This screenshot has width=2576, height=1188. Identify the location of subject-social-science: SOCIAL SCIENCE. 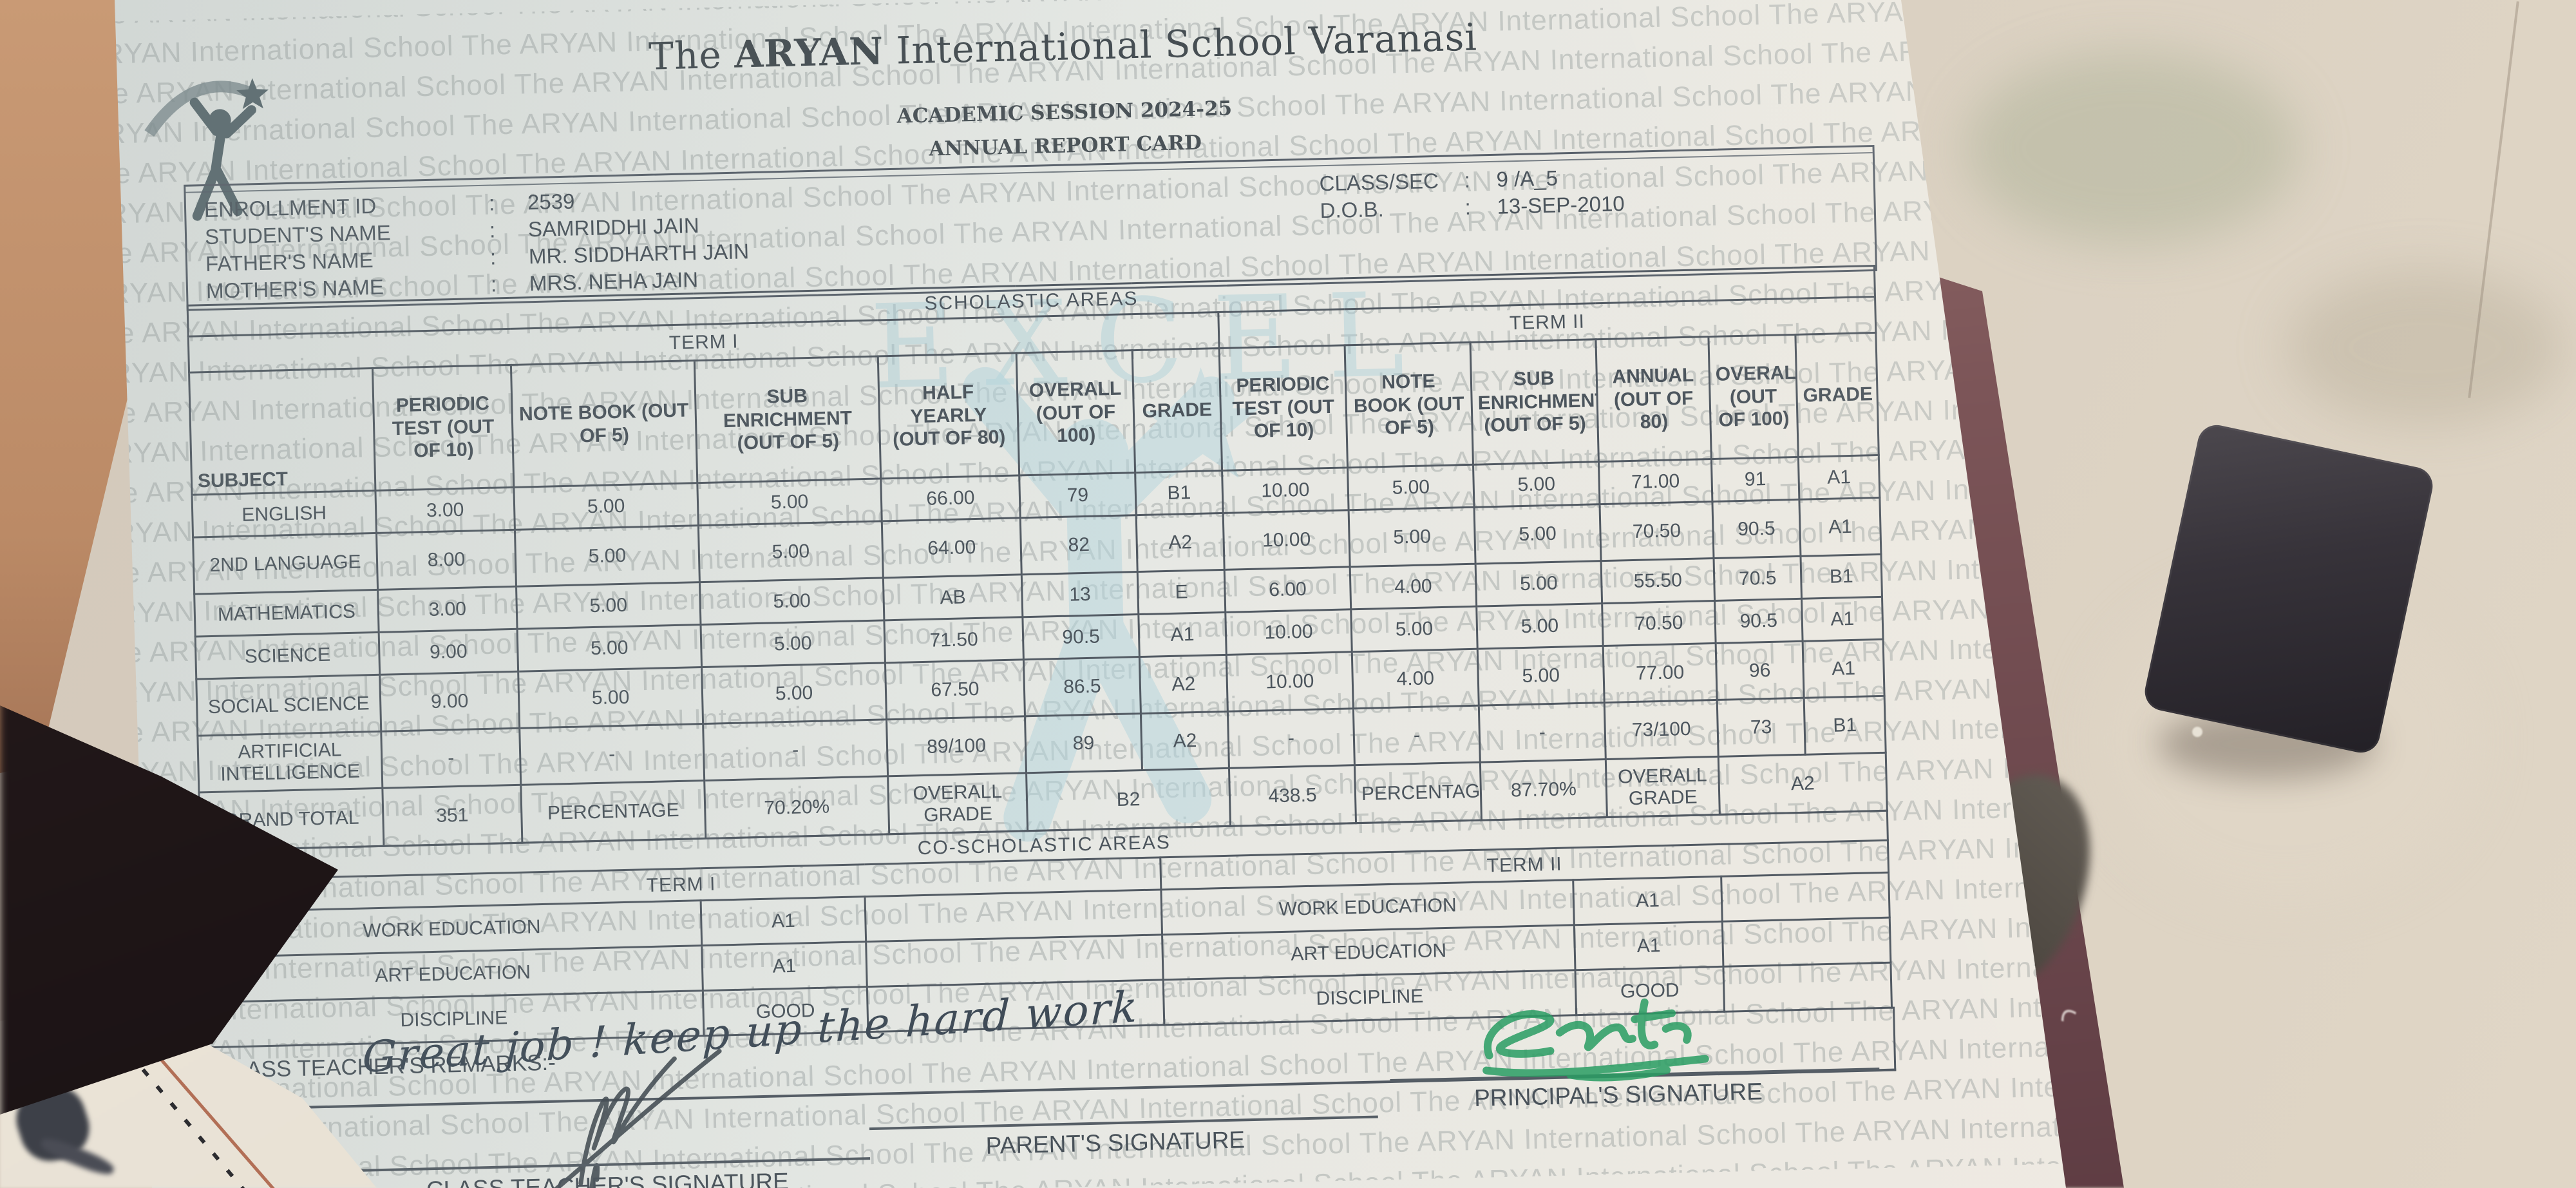
(288, 705).